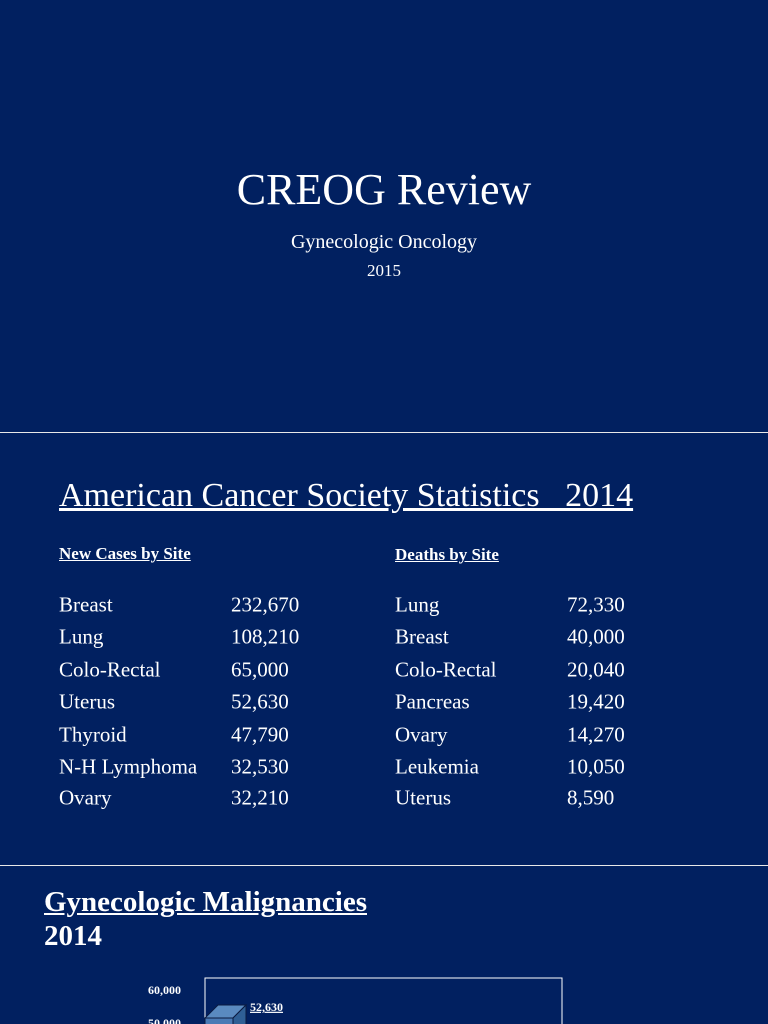  What do you see at coordinates (260, 669) in the screenshot?
I see `count-cell: 65,000` at bounding box center [260, 669].